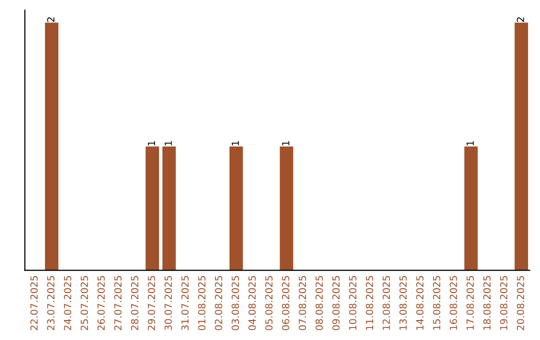 This screenshot has width=540, height=340. Describe the element at coordinates (470, 303) in the screenshot. I see `x-tick-label: 17.08.2025` at that location.